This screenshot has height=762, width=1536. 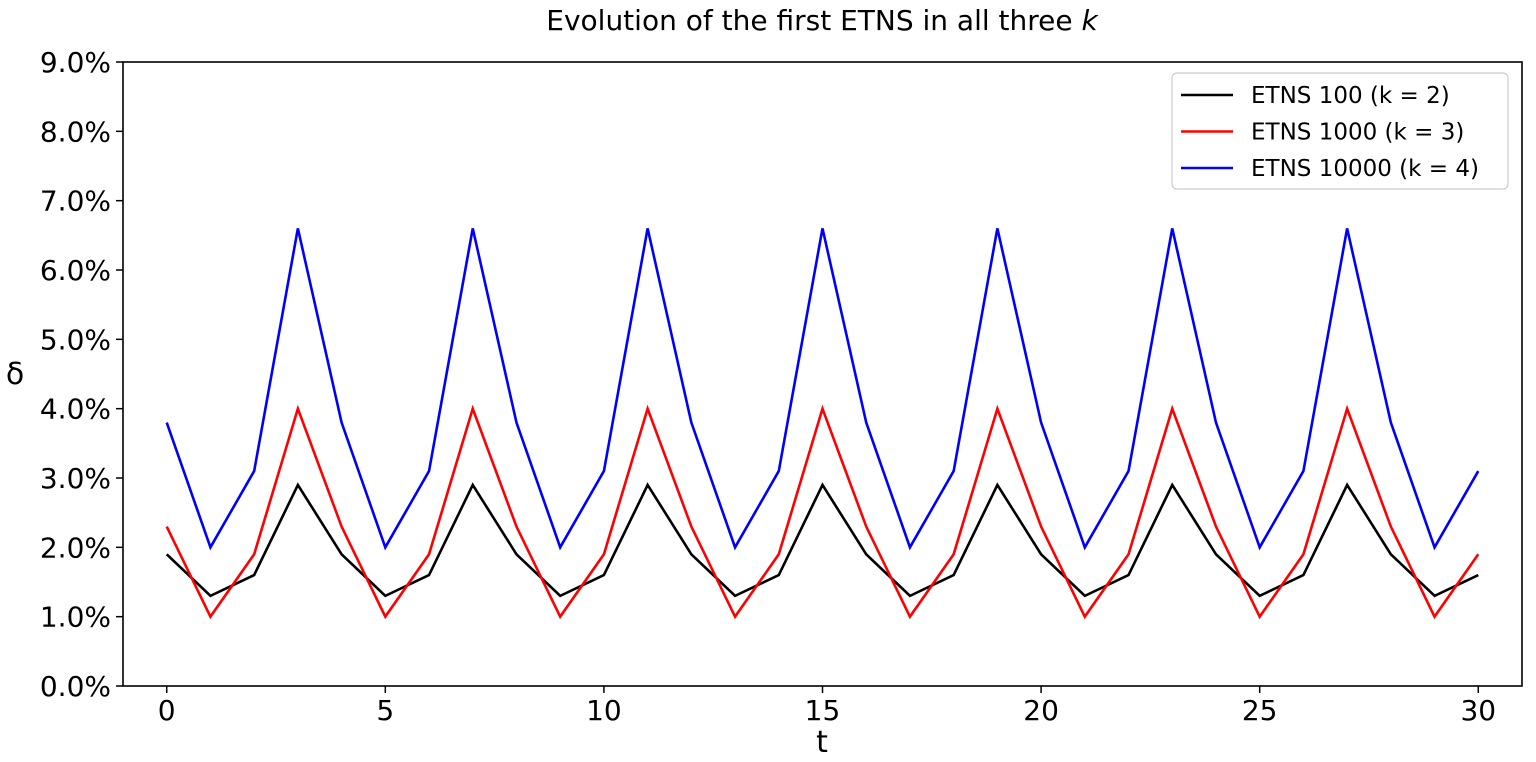 I want to click on legend-label: ETNS 1000 (k = 3), so click(x=1357, y=133).